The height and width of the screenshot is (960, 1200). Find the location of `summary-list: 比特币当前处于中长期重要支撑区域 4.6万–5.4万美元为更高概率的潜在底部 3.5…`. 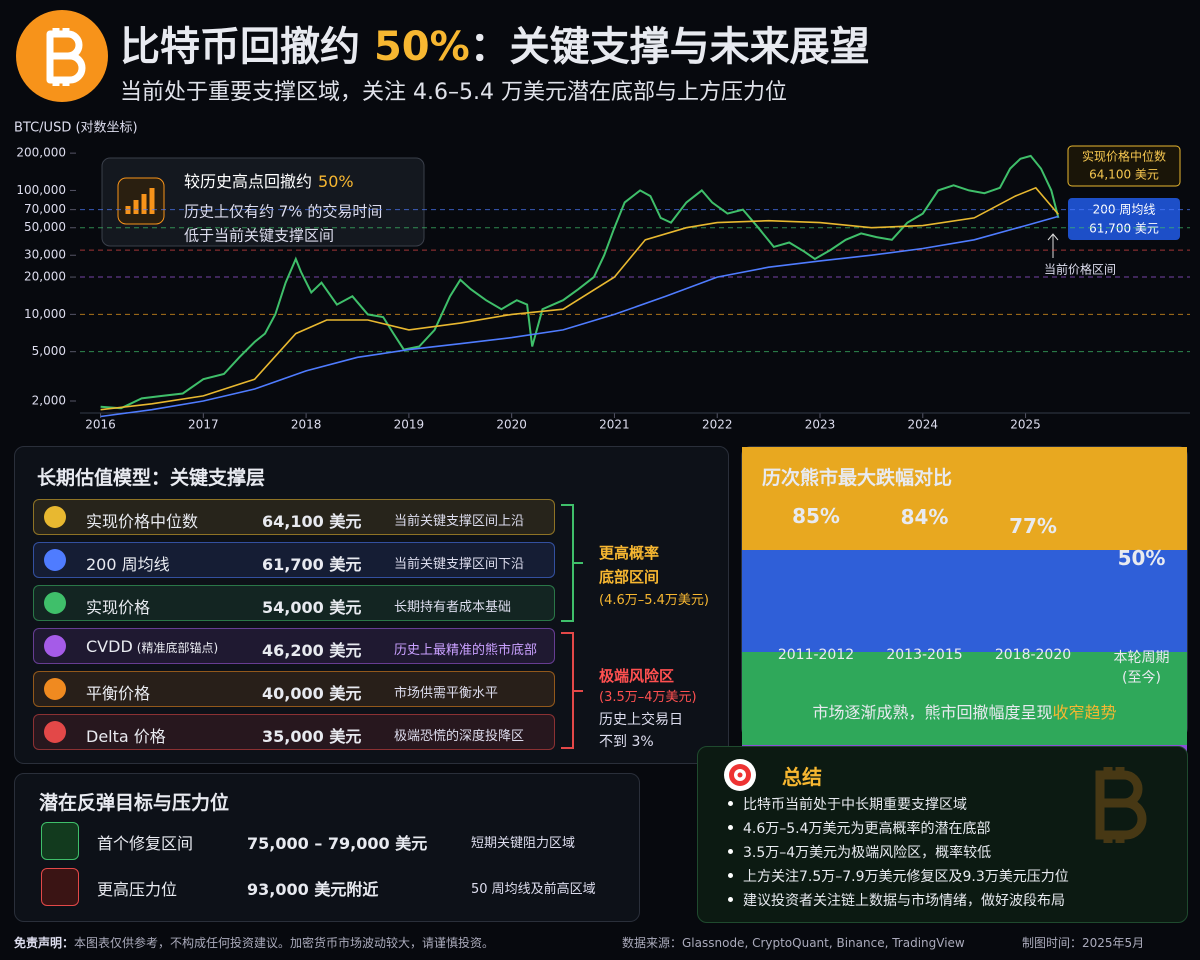

summary-list: 比特币当前处于中长期重要支撑区域 4.6万–5.4万美元为更高概率的潜在底部 3.5… is located at coordinates (898, 853).